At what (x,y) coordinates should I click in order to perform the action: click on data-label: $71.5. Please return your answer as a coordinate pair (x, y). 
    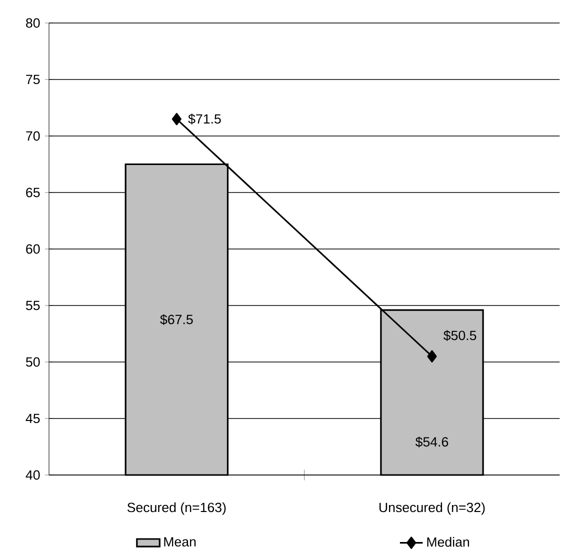
    Looking at the image, I should click on (204, 119).